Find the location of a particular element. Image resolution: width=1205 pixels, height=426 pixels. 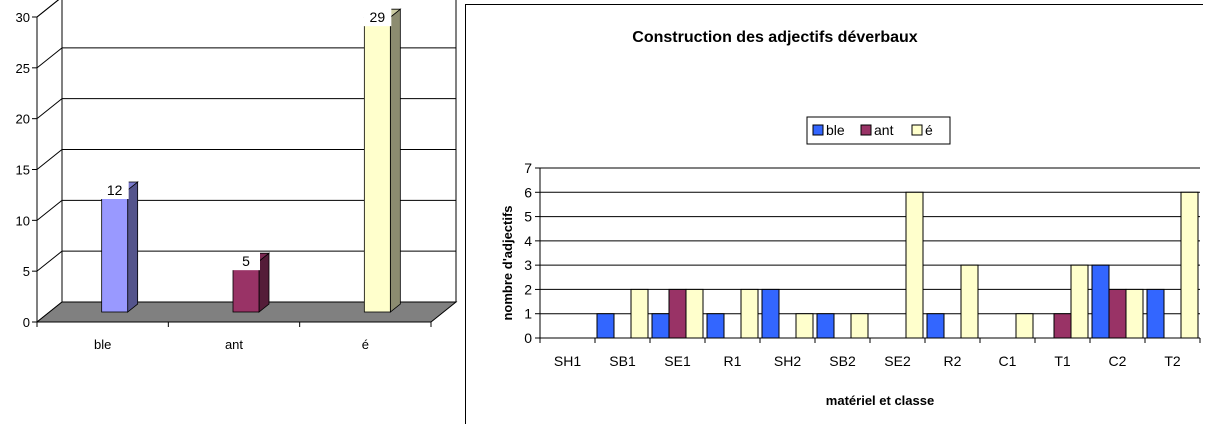

bar-ble-SB1 is located at coordinates (605, 326).